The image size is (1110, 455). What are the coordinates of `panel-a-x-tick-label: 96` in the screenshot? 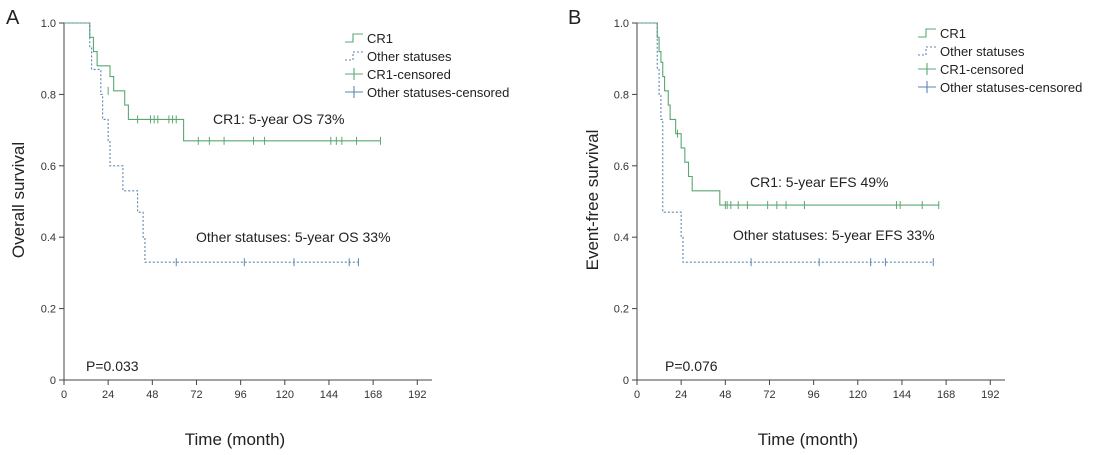 It's located at (241, 395).